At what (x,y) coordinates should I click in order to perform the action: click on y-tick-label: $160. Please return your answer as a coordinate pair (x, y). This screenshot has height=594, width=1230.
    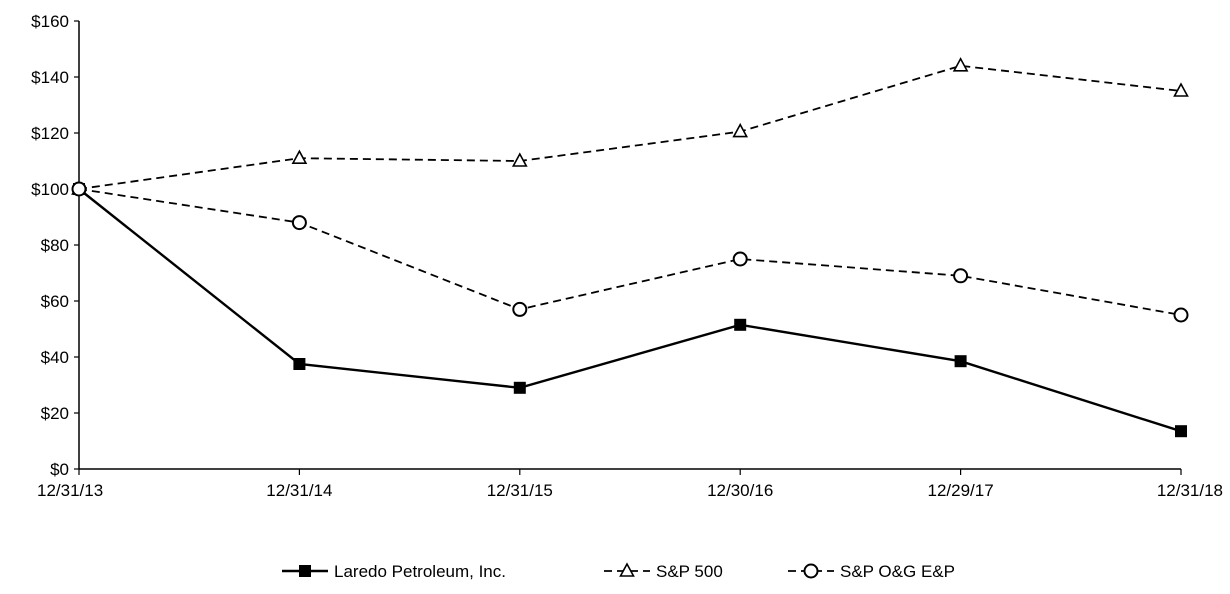
    Looking at the image, I should click on (50, 21).